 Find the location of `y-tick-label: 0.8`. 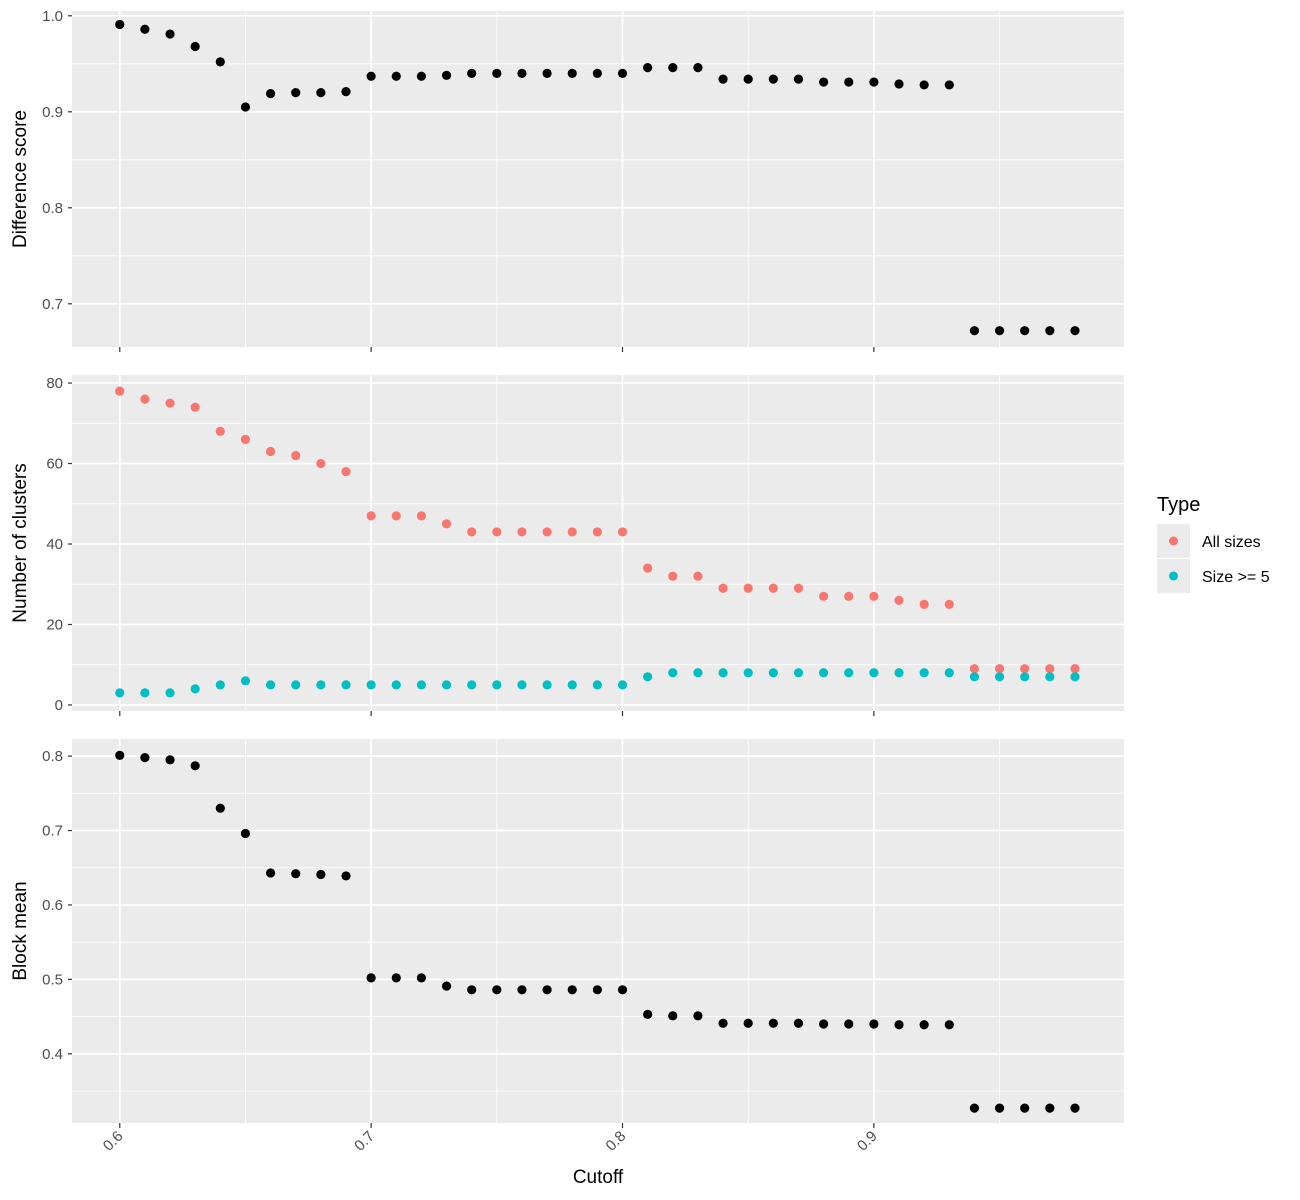

y-tick-label: 0.8 is located at coordinates (52, 756).